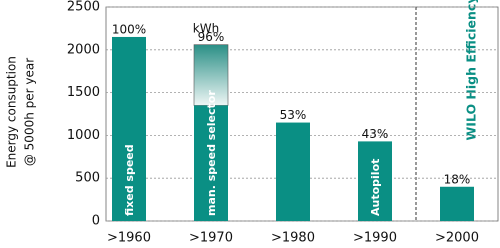 This screenshot has width=500, height=248. Describe the element at coordinates (87, 178) in the screenshot. I see `y-tick-label: 500` at that location.